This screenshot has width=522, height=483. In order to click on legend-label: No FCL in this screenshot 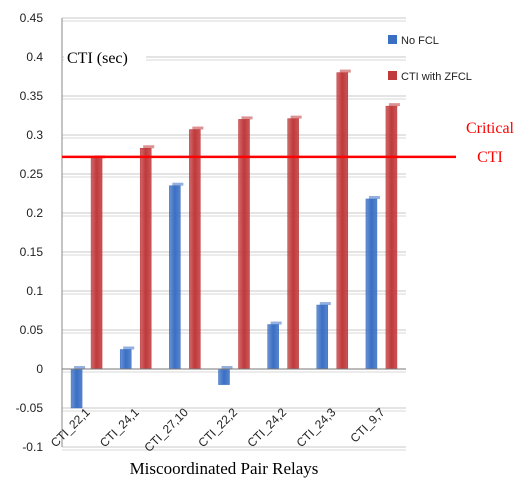, I will do `click(420, 41)`.